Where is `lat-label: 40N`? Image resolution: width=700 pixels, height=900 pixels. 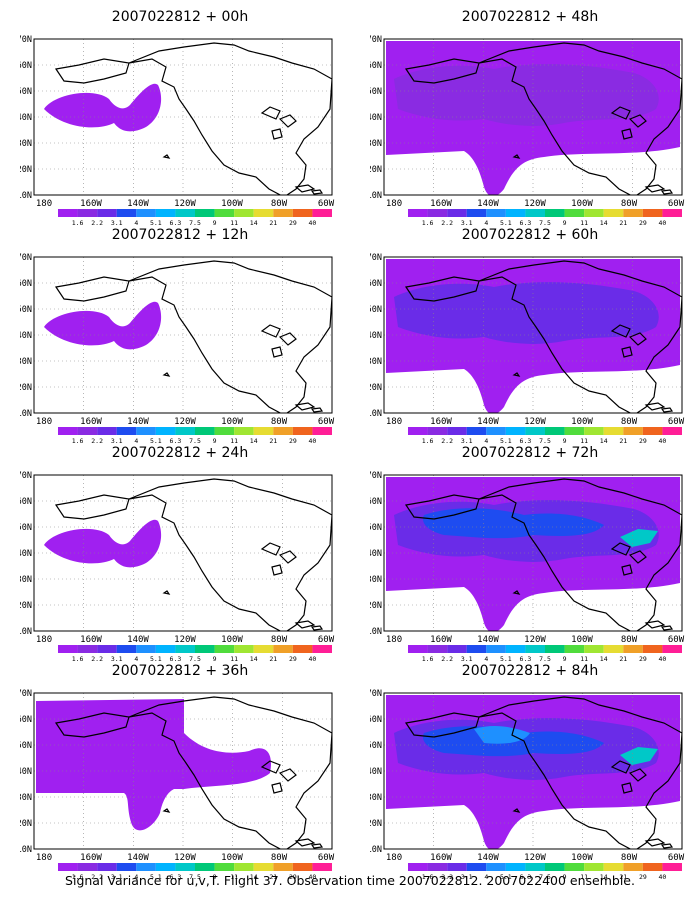 lat-label: 40N is located at coordinates (26, 554).